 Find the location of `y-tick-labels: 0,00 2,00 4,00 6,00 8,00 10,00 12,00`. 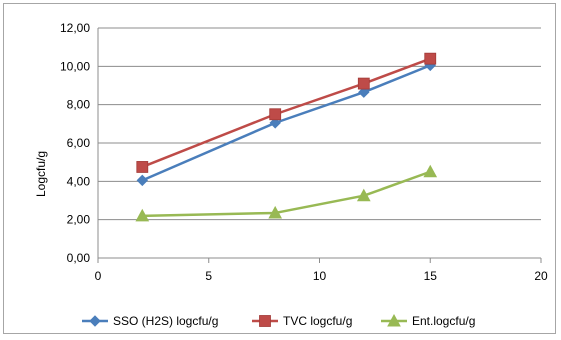

y-tick-labels: 0,00 2,00 4,00 6,00 8,00 10,00 12,00 is located at coordinates (75, 143).